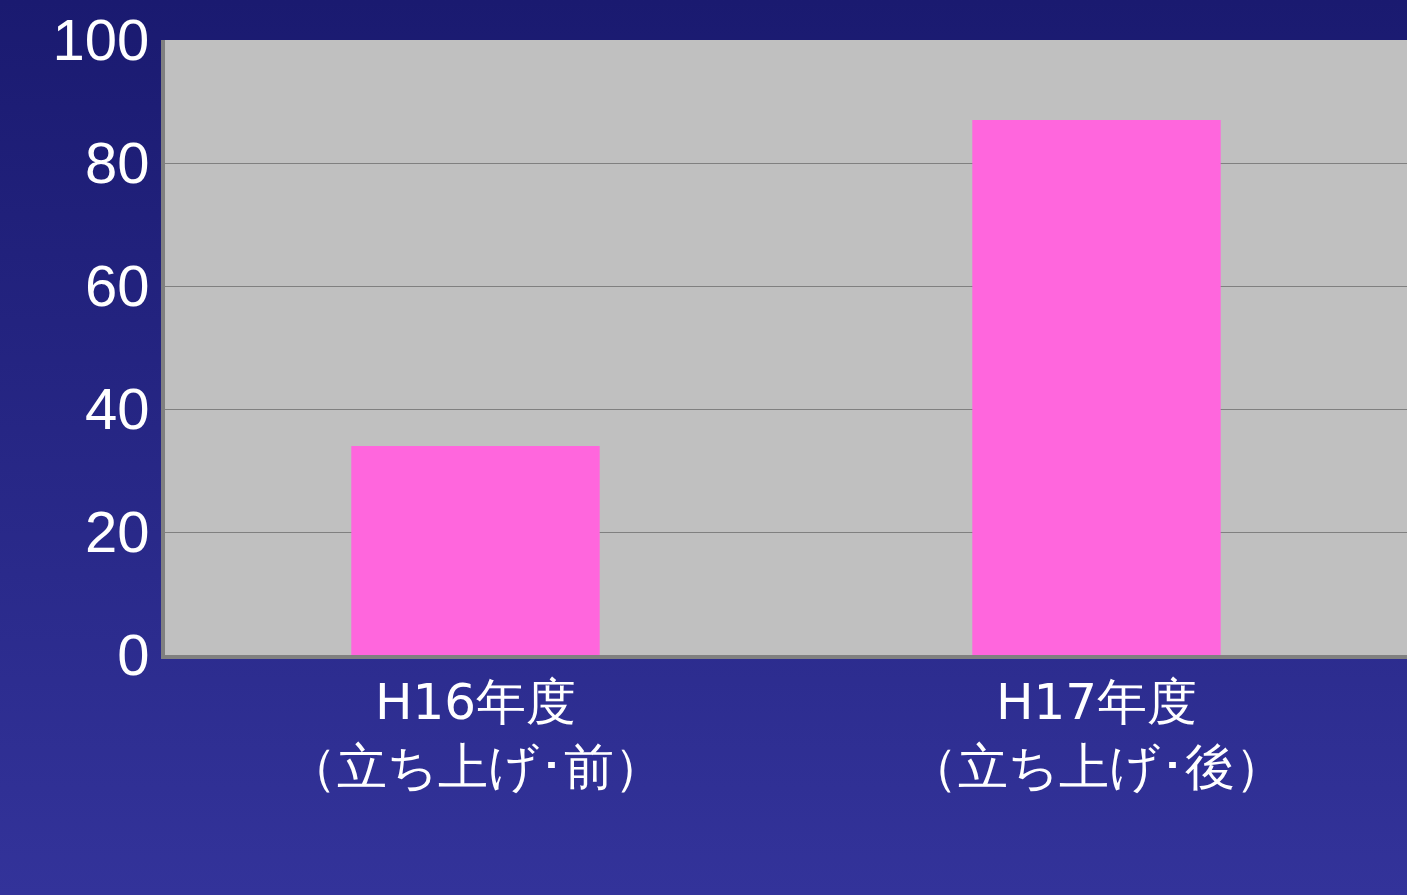  I want to click on y-tick-label: 80, so click(117, 163).